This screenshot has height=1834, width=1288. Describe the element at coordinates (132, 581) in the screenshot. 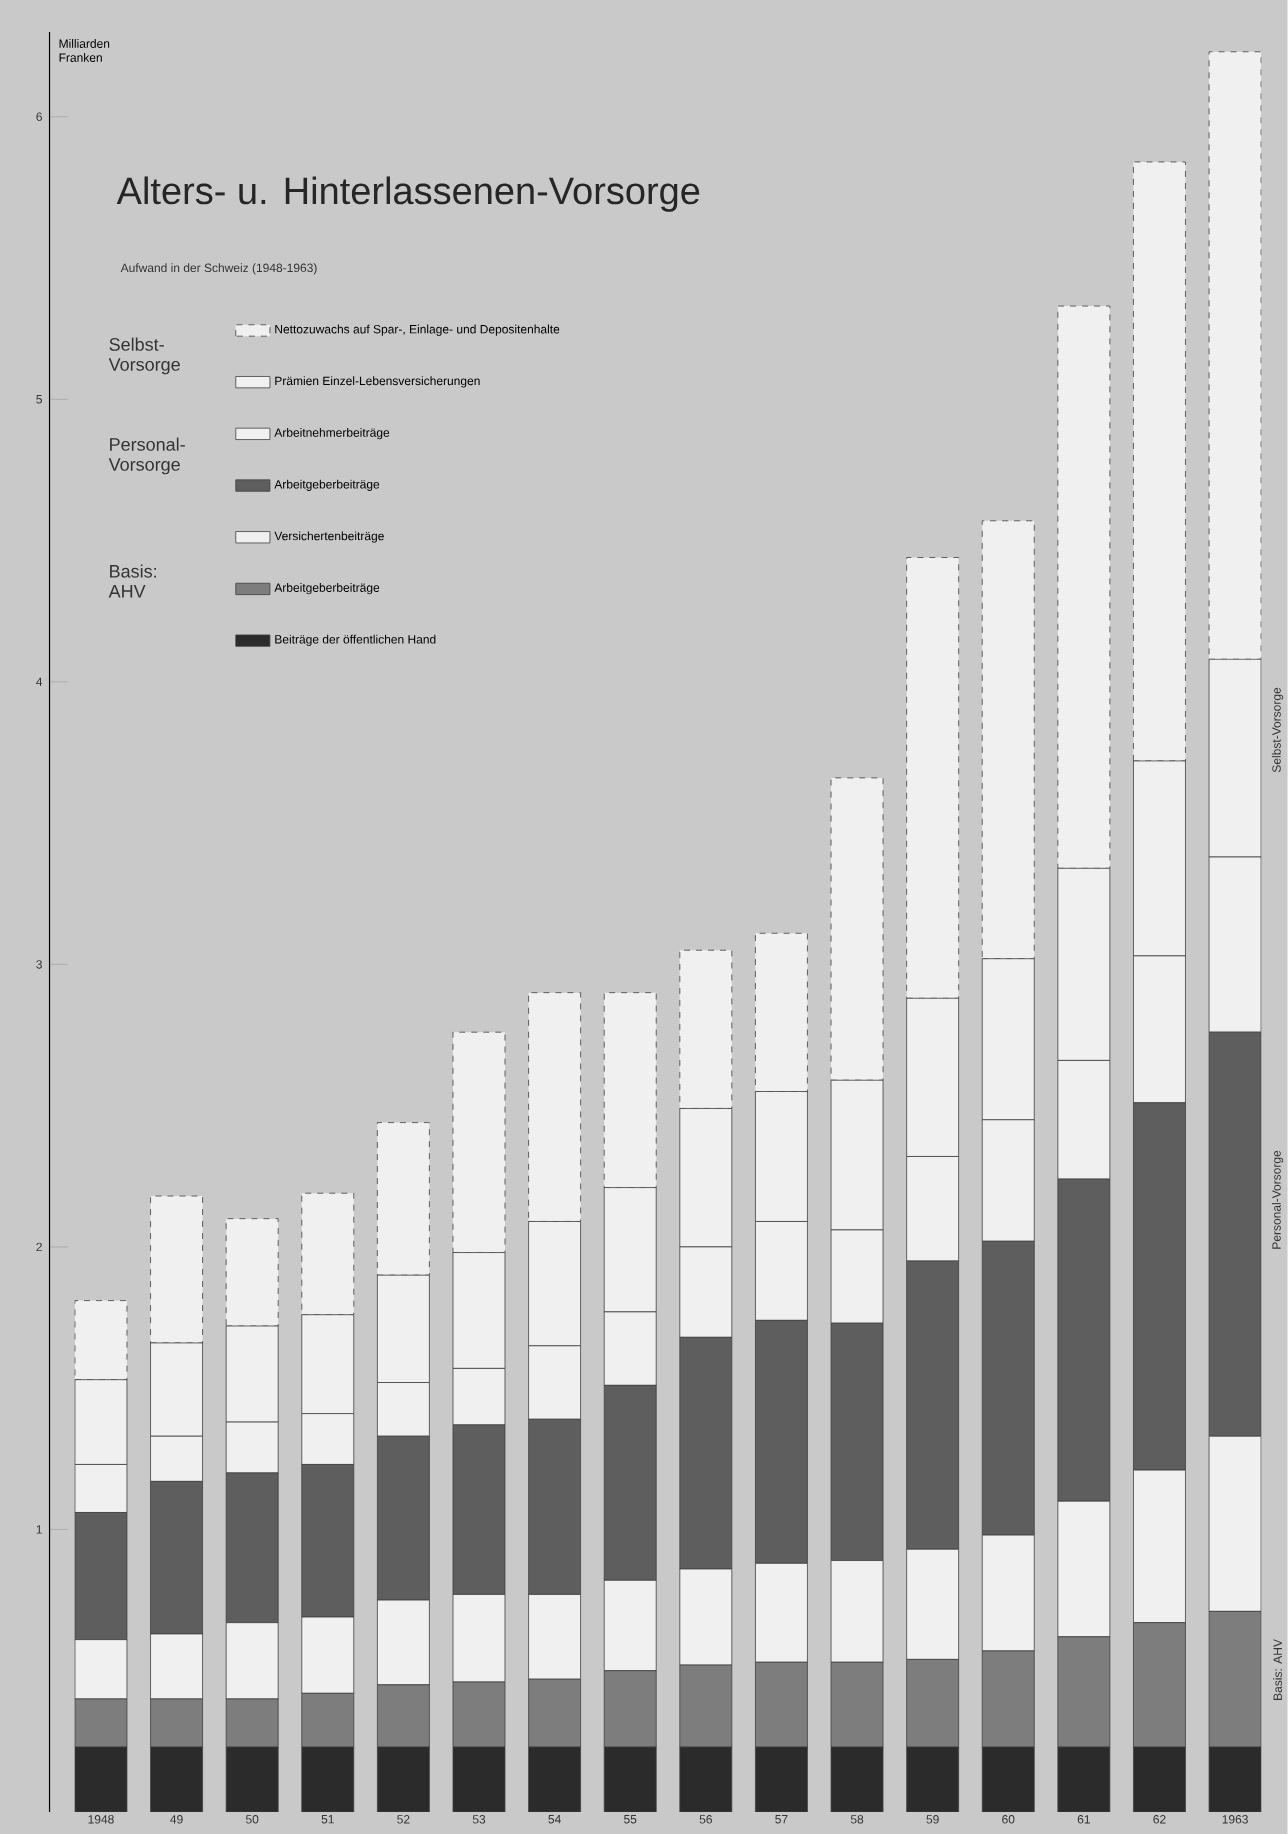

I see `annotation: Basis: AHV` at that location.